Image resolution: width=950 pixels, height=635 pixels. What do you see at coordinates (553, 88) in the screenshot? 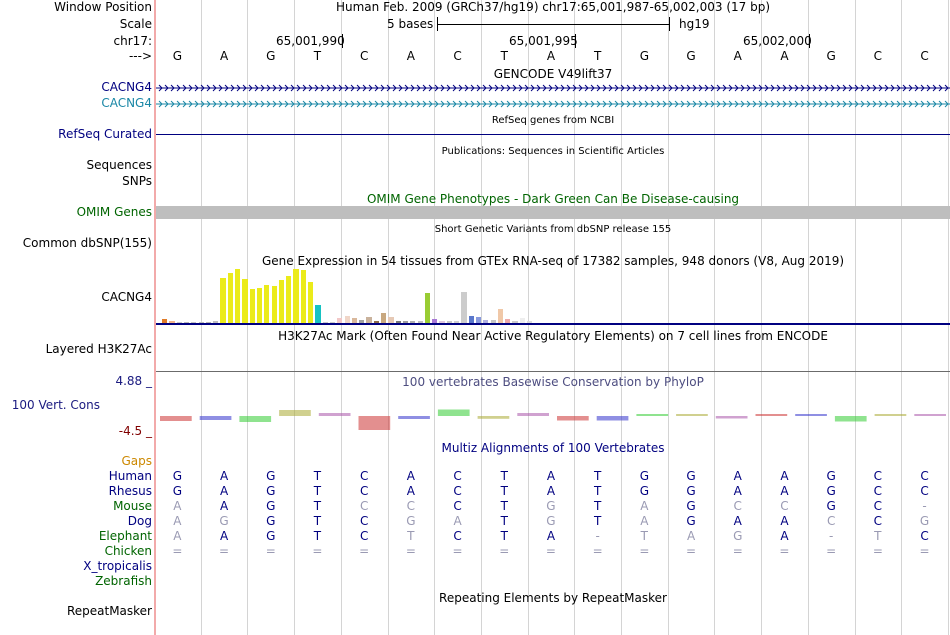
I see `gencode-transcript-navy` at bounding box center [553, 88].